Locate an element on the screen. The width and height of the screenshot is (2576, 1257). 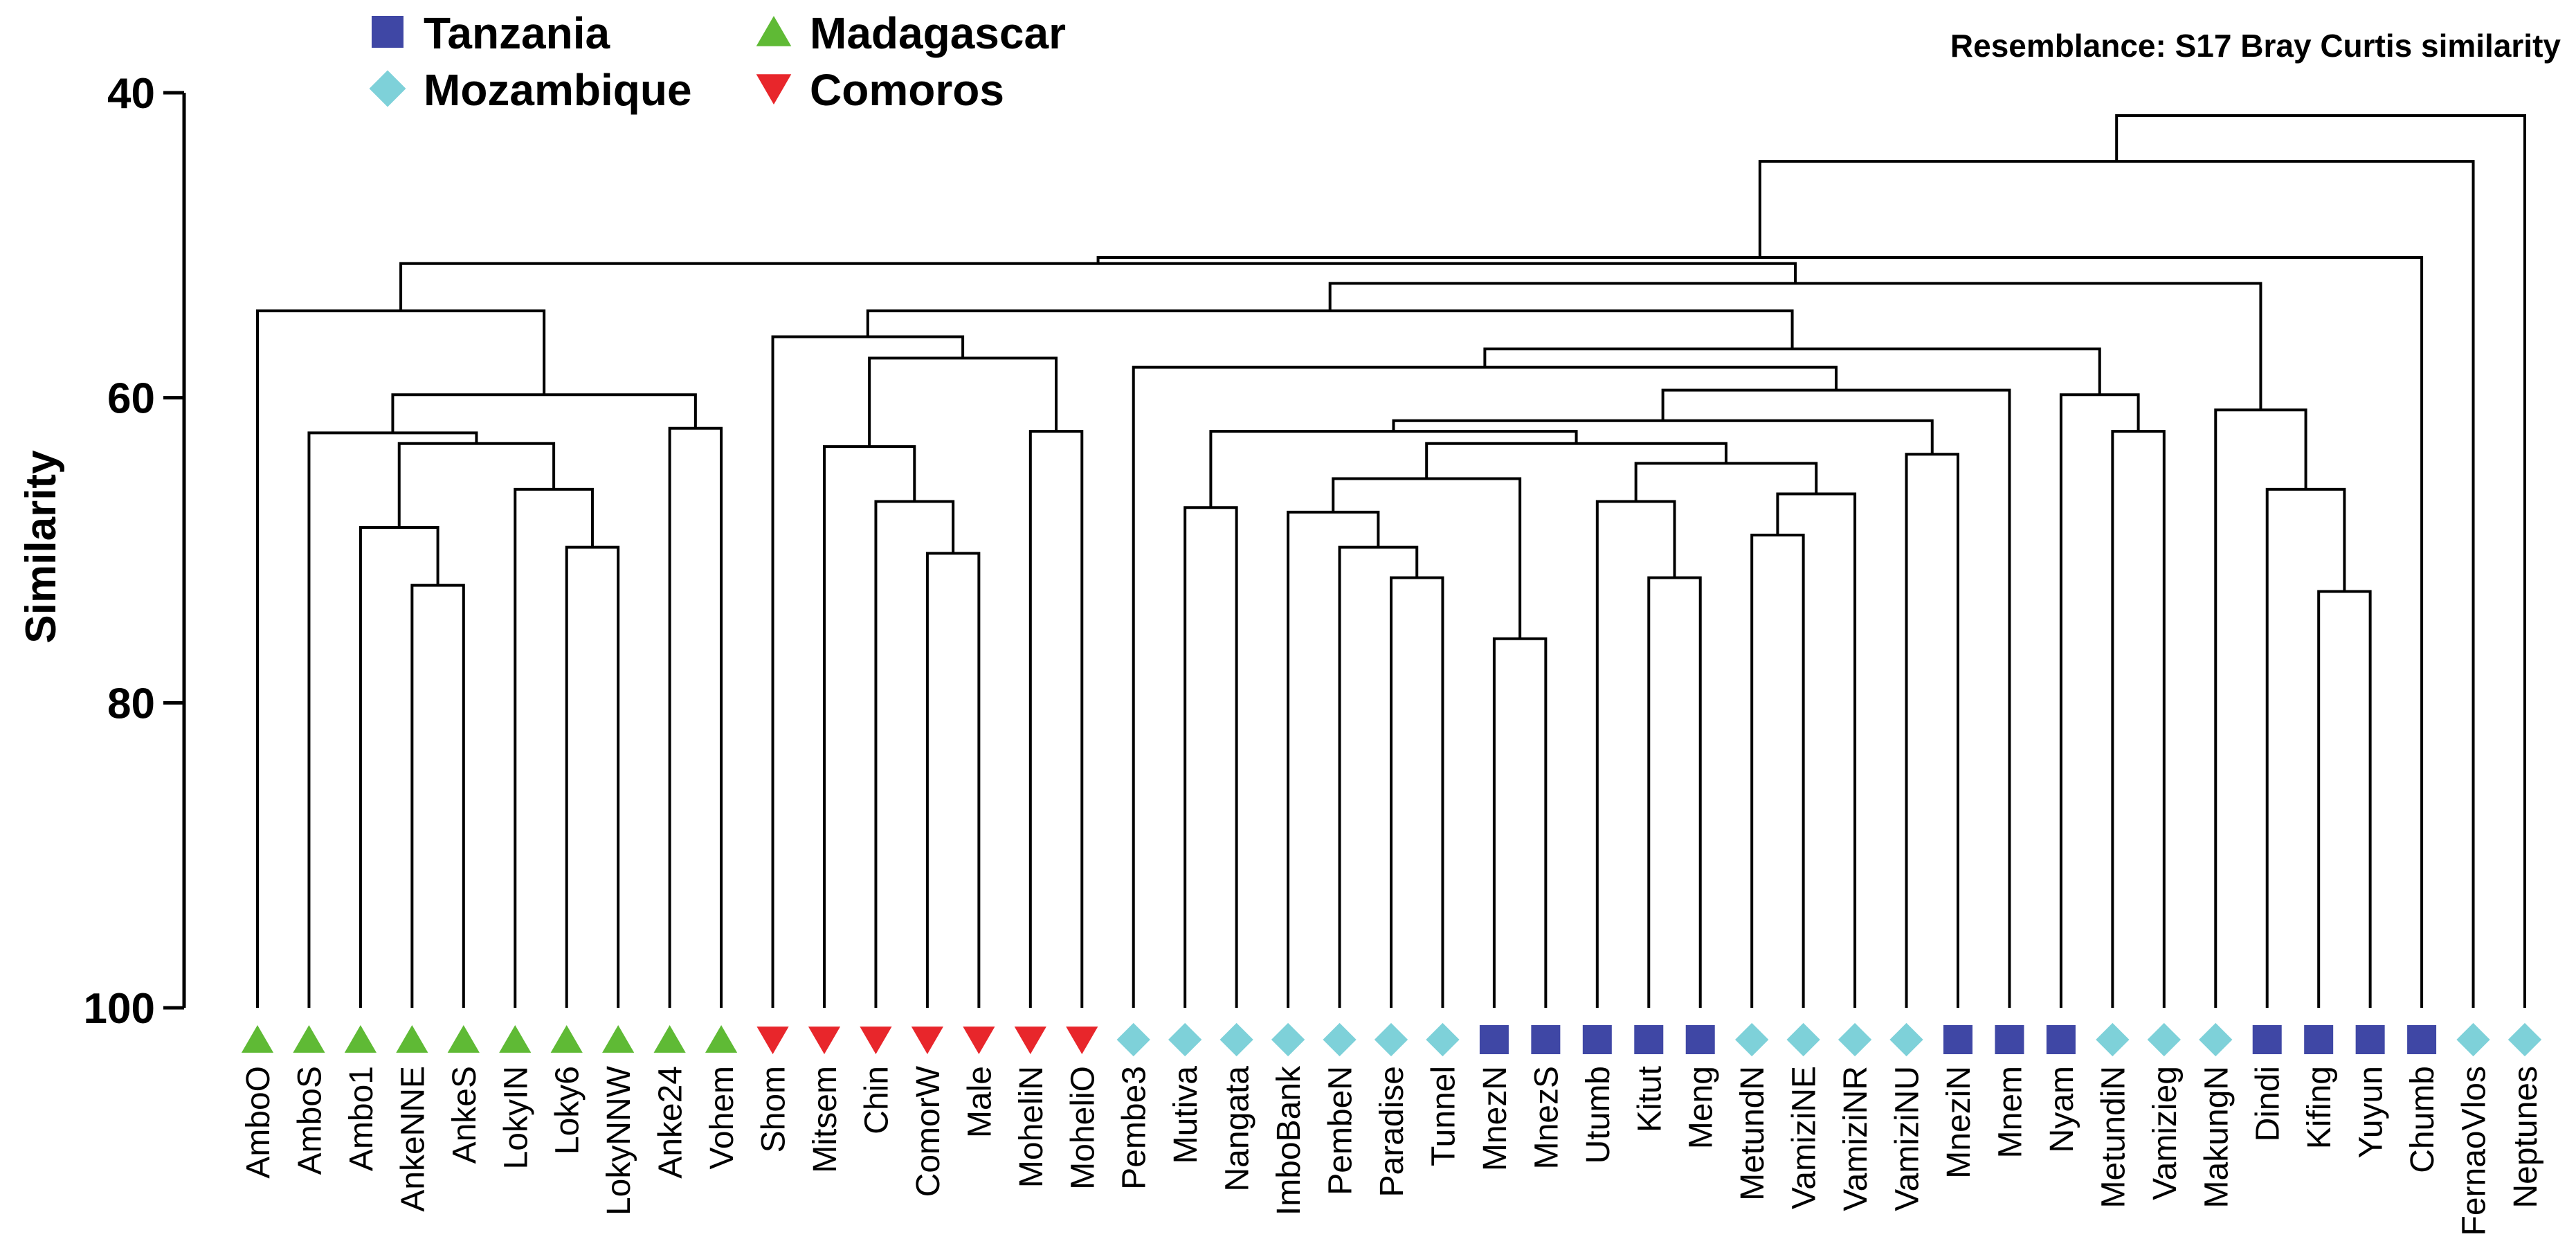
leaf-marker-neptunes is located at coordinates (2524, 1039).